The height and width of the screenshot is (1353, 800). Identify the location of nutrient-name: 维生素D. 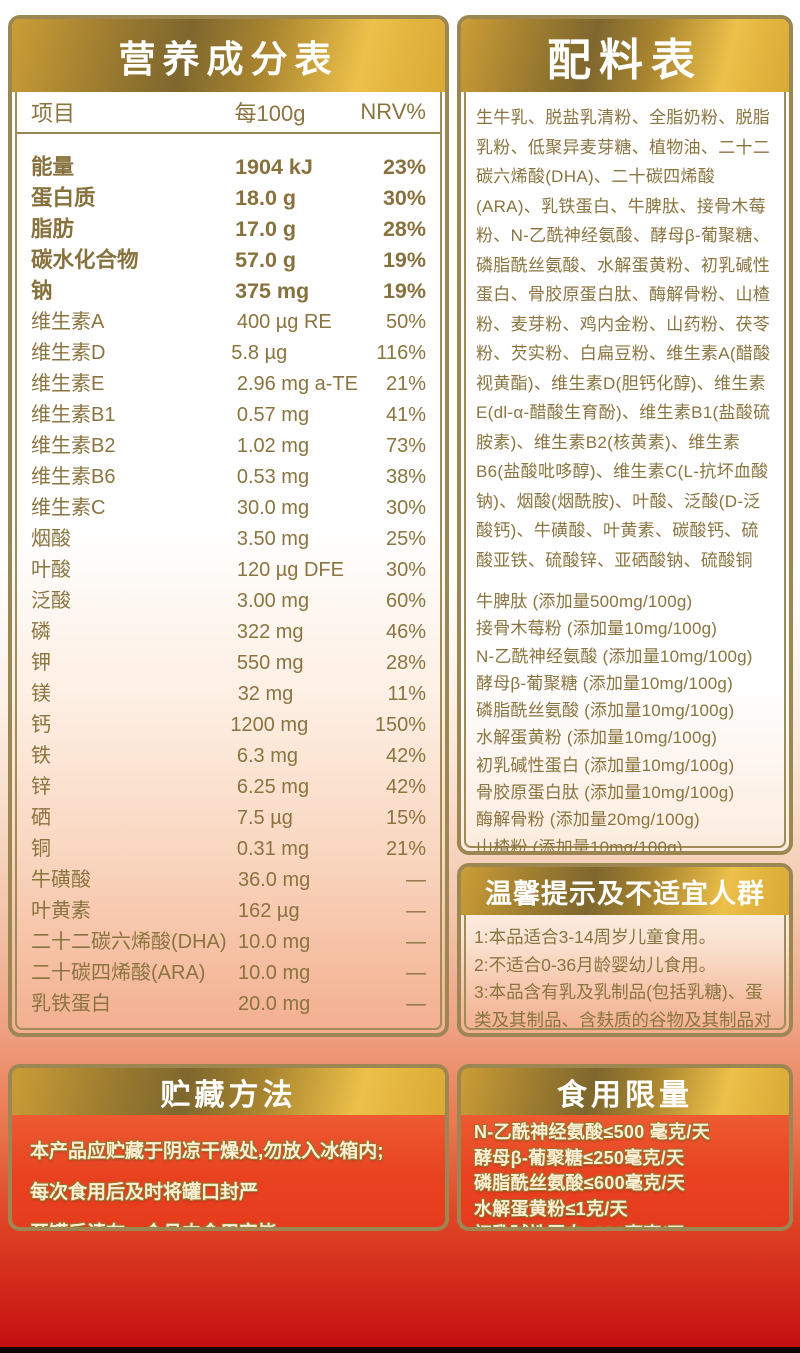
(68, 353).